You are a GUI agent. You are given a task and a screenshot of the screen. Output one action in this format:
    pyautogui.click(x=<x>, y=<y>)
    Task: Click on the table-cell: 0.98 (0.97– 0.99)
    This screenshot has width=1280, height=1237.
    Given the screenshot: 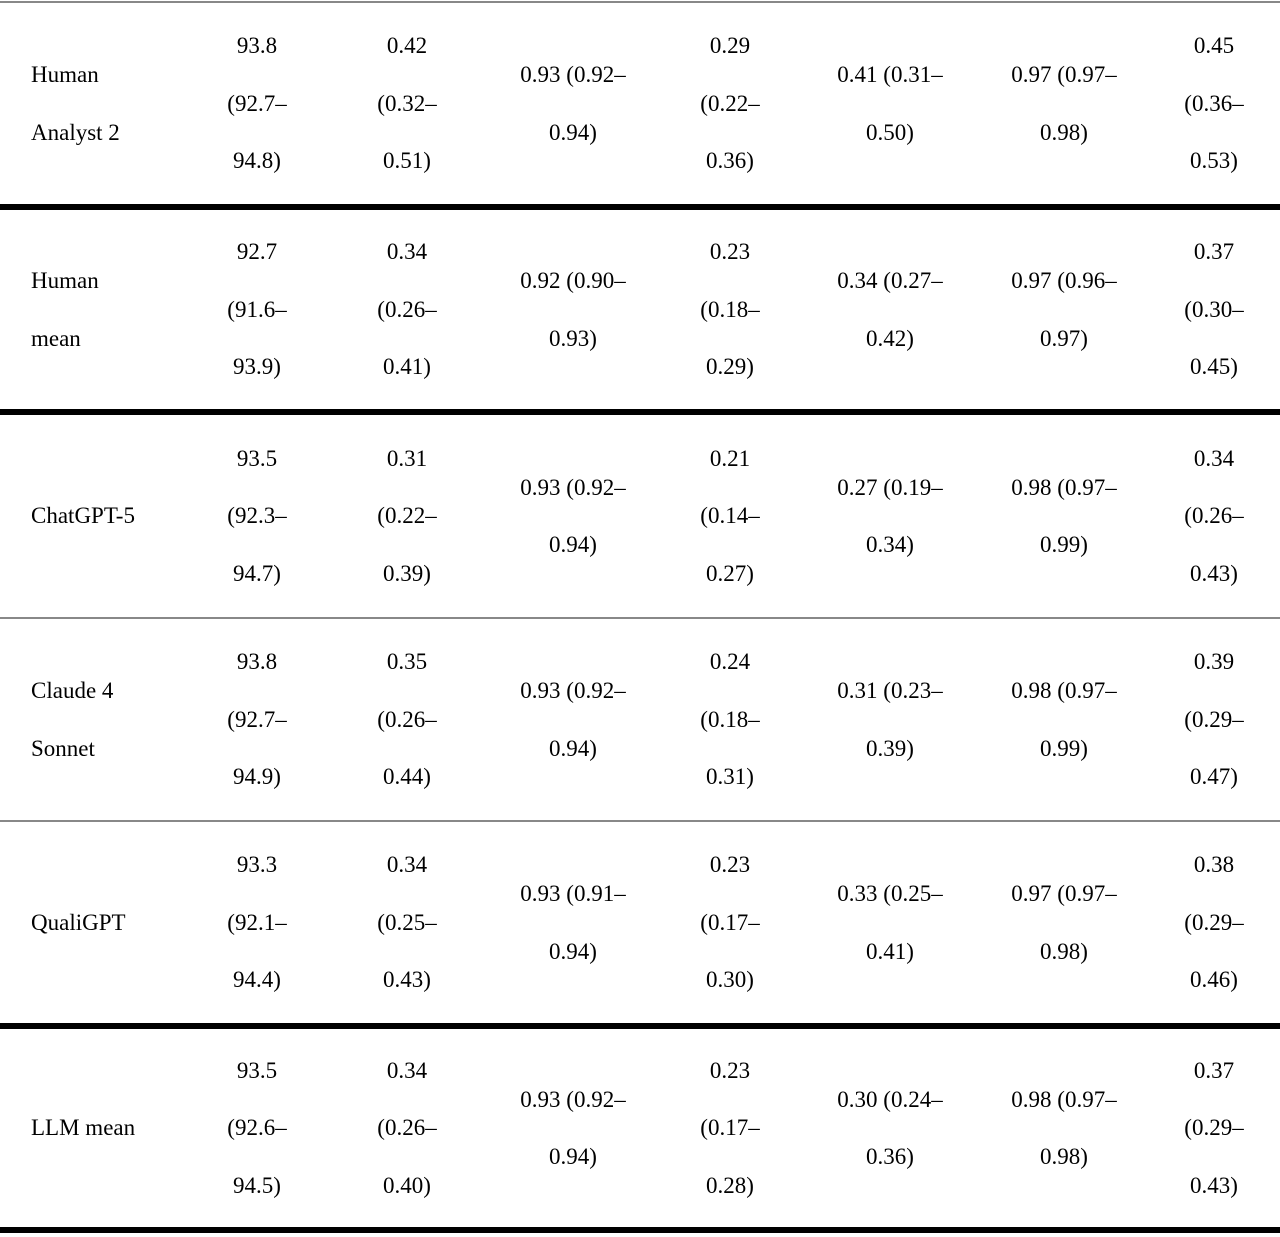 What is the action you would take?
    pyautogui.click(x=1064, y=719)
    